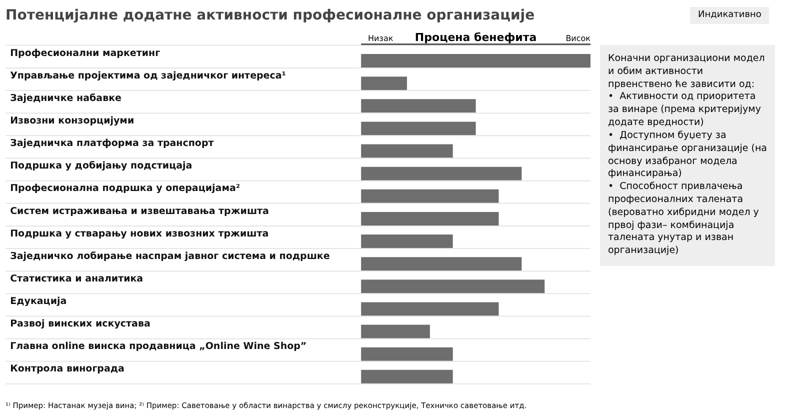  Describe the element at coordinates (77, 278) in the screenshot. I see `y-tick-label: Статистика и аналитика` at that location.